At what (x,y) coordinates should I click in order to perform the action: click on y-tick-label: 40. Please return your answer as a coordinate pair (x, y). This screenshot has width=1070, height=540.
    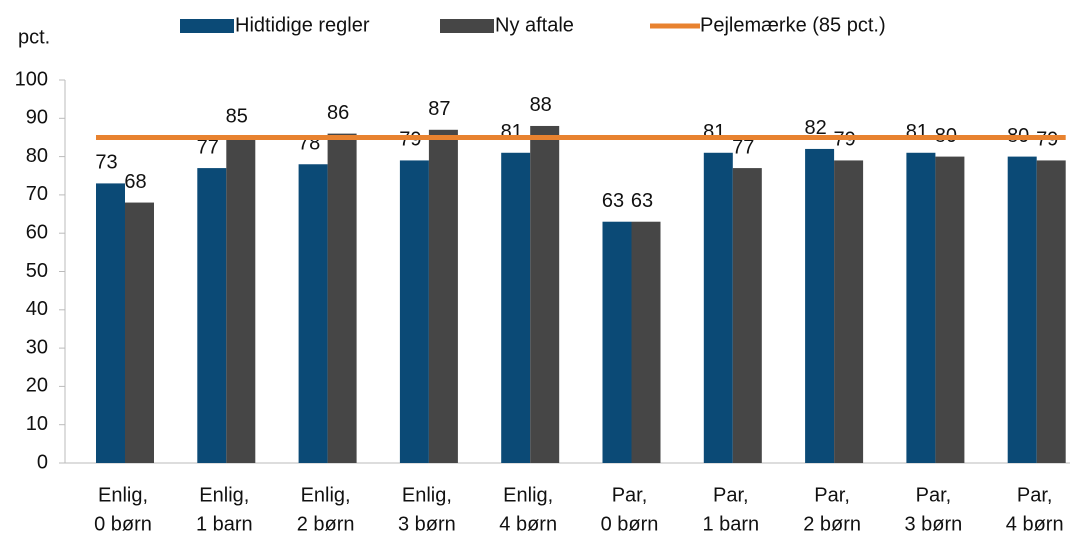
    Looking at the image, I should click on (37, 309).